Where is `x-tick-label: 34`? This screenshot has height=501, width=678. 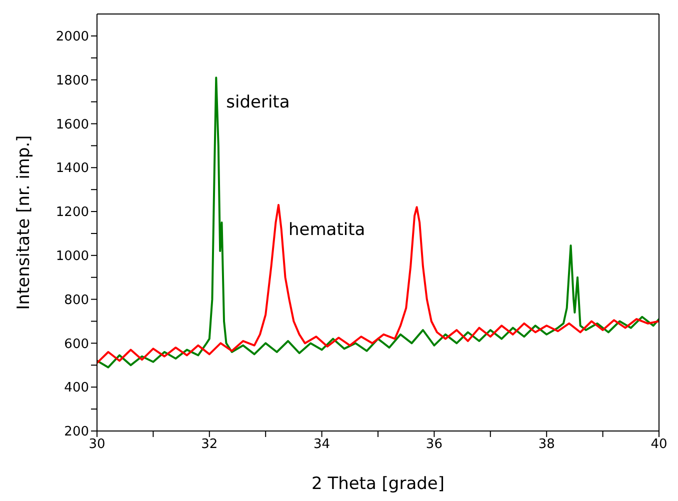
x-tick-label: 34 is located at coordinates (322, 444).